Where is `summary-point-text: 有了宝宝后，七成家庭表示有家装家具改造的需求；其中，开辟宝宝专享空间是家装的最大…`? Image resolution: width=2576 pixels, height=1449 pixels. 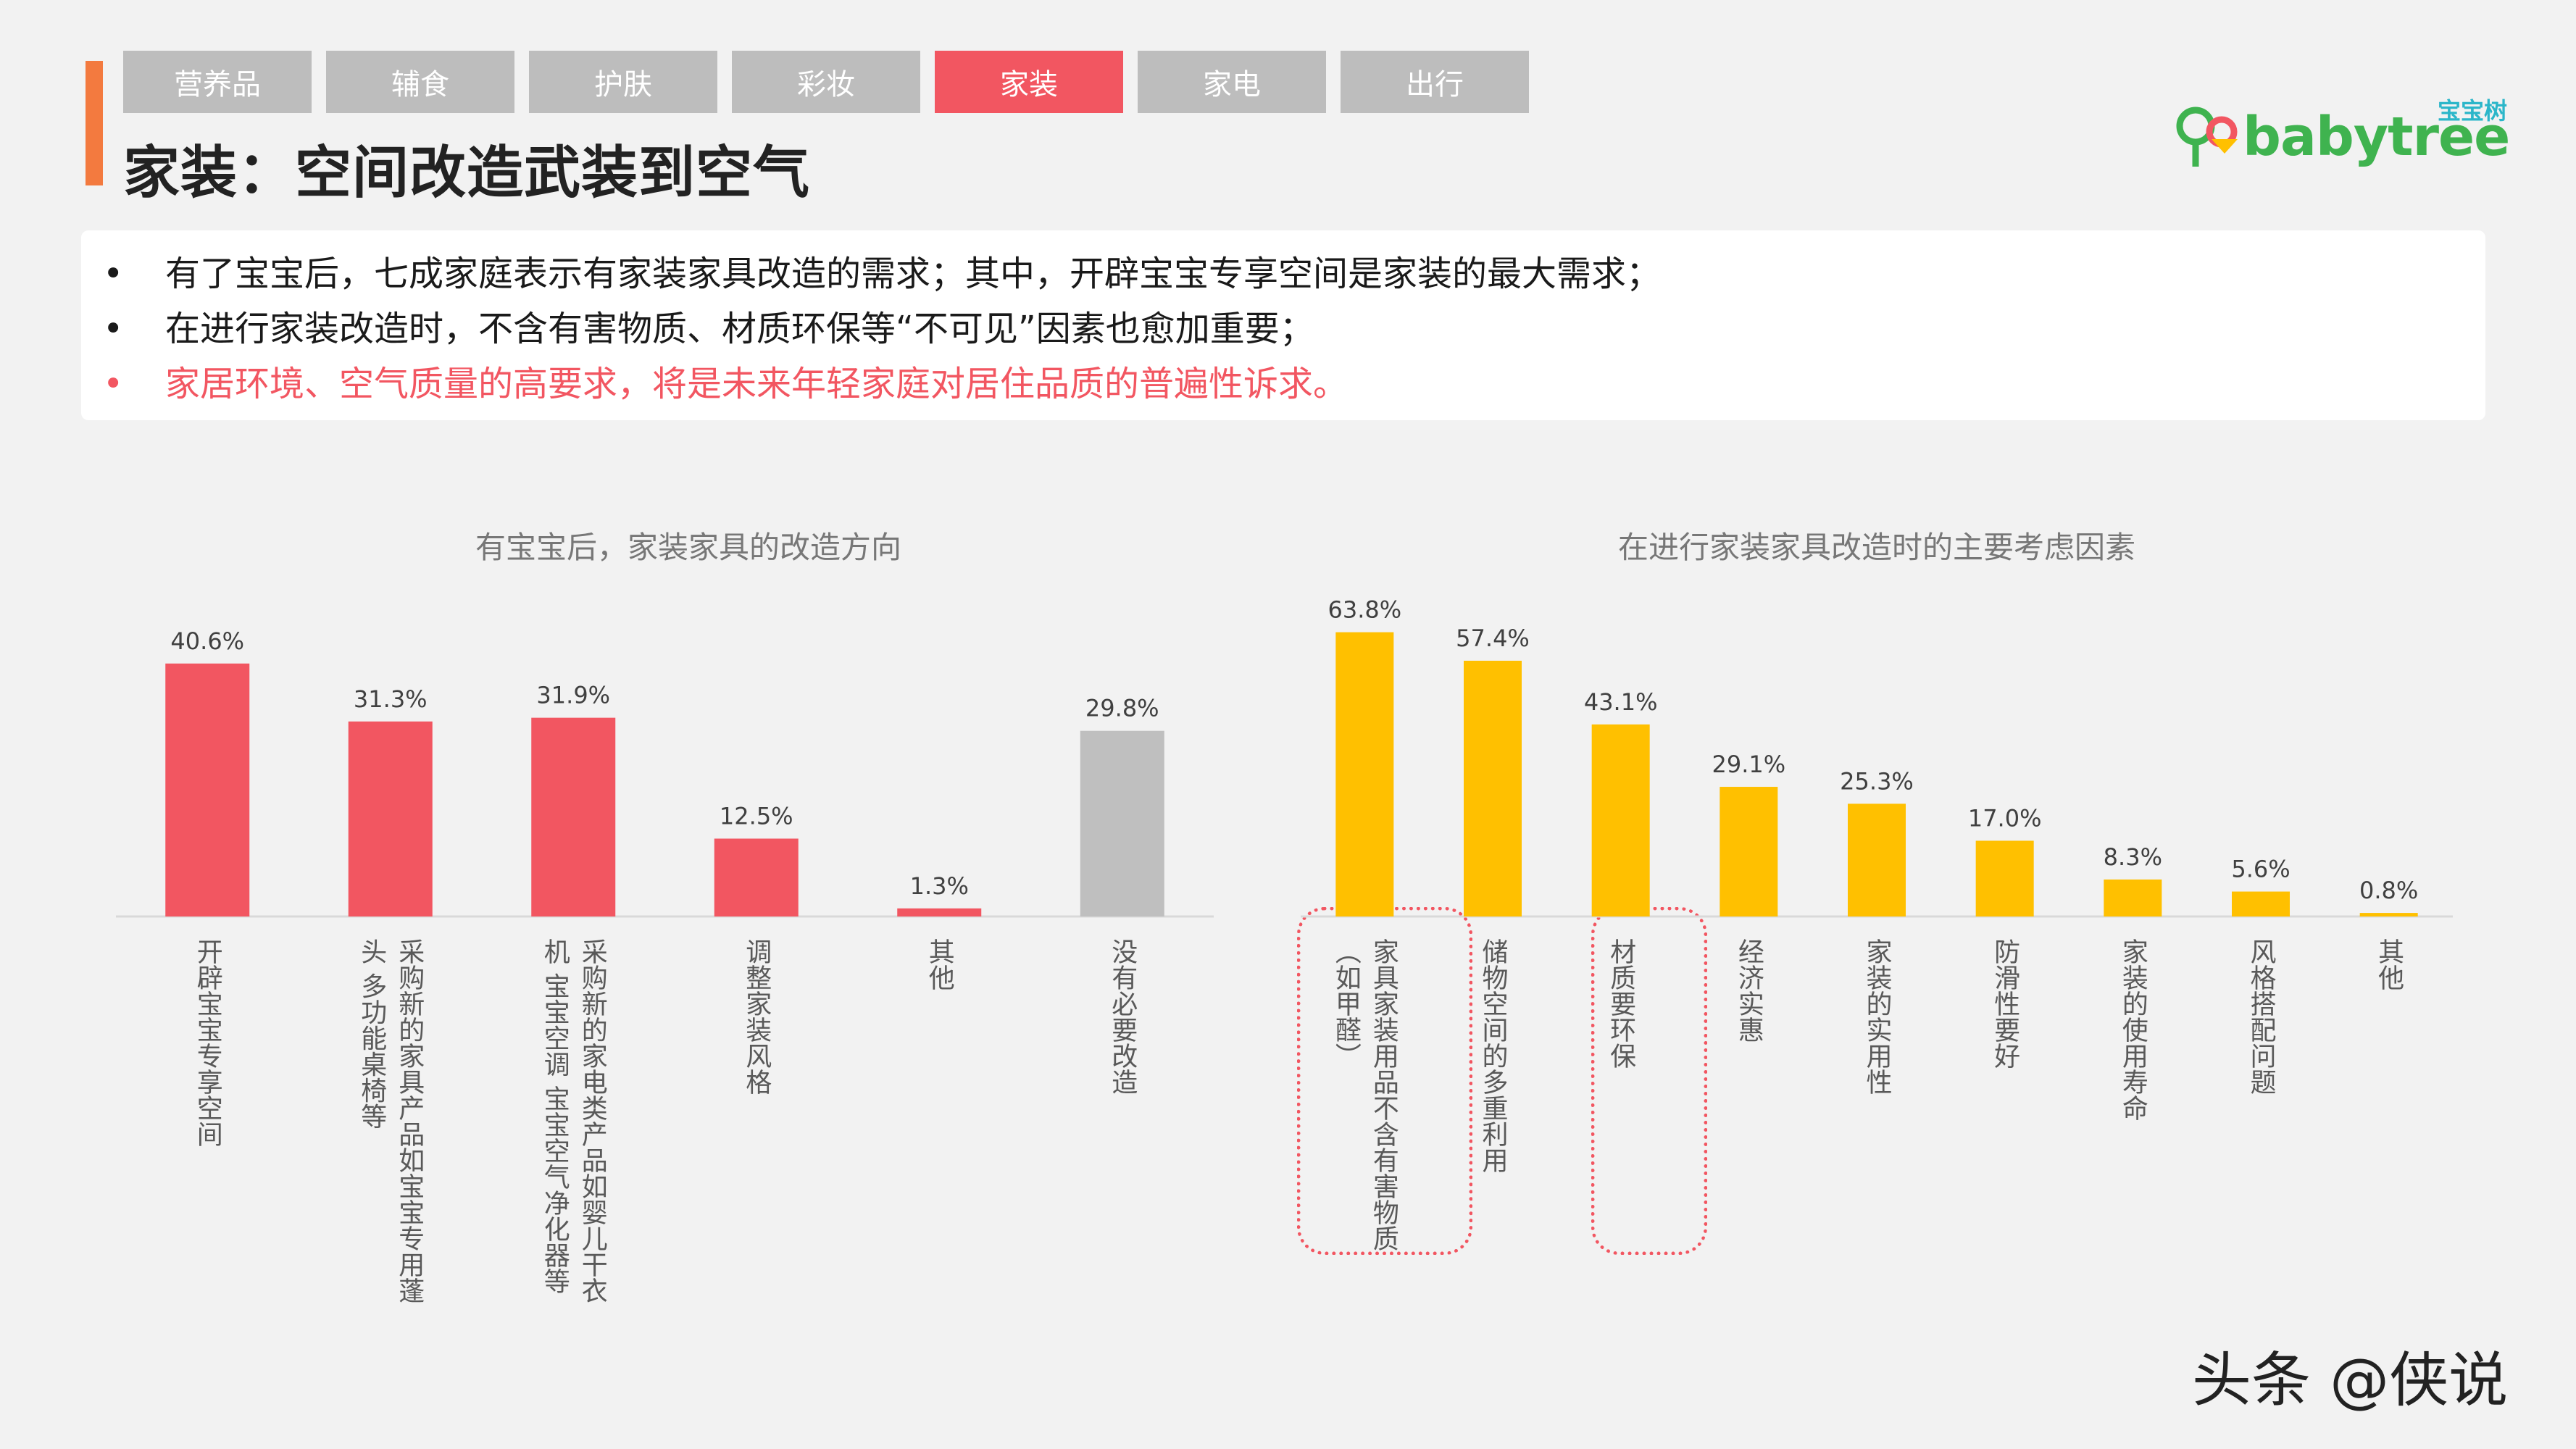 summary-point-text: 有了宝宝后，七成家庭表示有家装家具改造的需求；其中，开辟宝宝专享空间是家装的最大… is located at coordinates (913, 274).